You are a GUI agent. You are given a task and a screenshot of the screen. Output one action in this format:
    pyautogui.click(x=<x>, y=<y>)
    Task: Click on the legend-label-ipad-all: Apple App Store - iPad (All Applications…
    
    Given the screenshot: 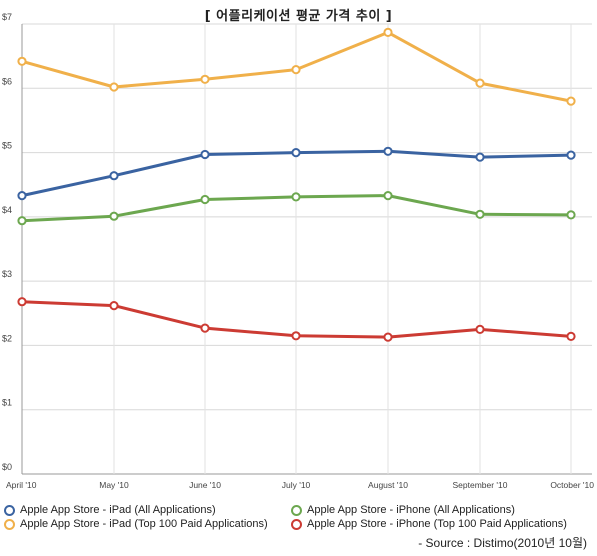 What is the action you would take?
    pyautogui.click(x=118, y=510)
    